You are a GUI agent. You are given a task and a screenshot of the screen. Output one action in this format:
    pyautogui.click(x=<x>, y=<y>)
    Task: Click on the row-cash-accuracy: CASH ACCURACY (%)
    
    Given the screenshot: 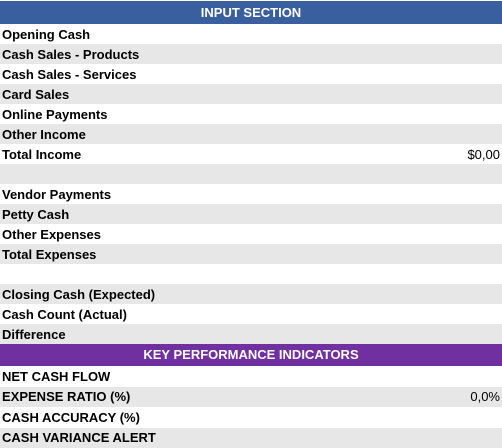 What is the action you would take?
    pyautogui.click(x=251, y=417)
    